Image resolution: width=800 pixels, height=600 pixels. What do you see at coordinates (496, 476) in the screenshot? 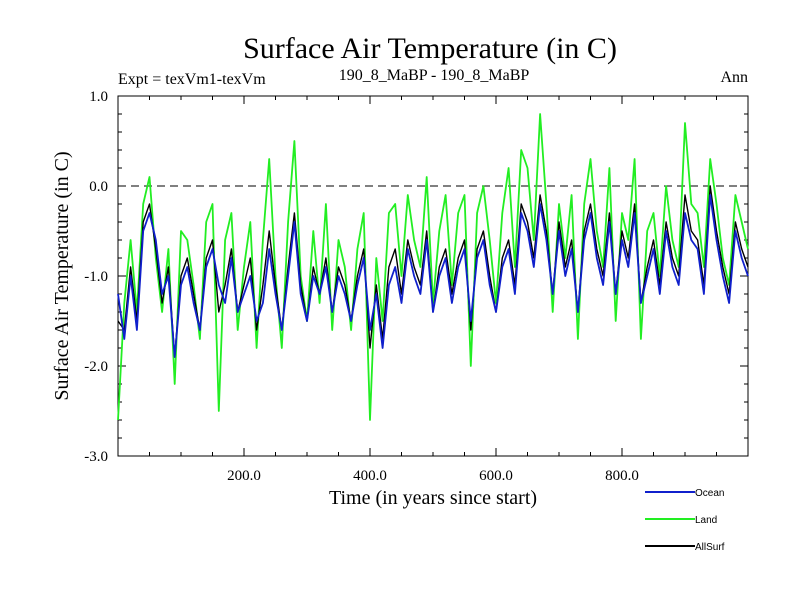
I see `x-tick-label: 600.0` at bounding box center [496, 476].